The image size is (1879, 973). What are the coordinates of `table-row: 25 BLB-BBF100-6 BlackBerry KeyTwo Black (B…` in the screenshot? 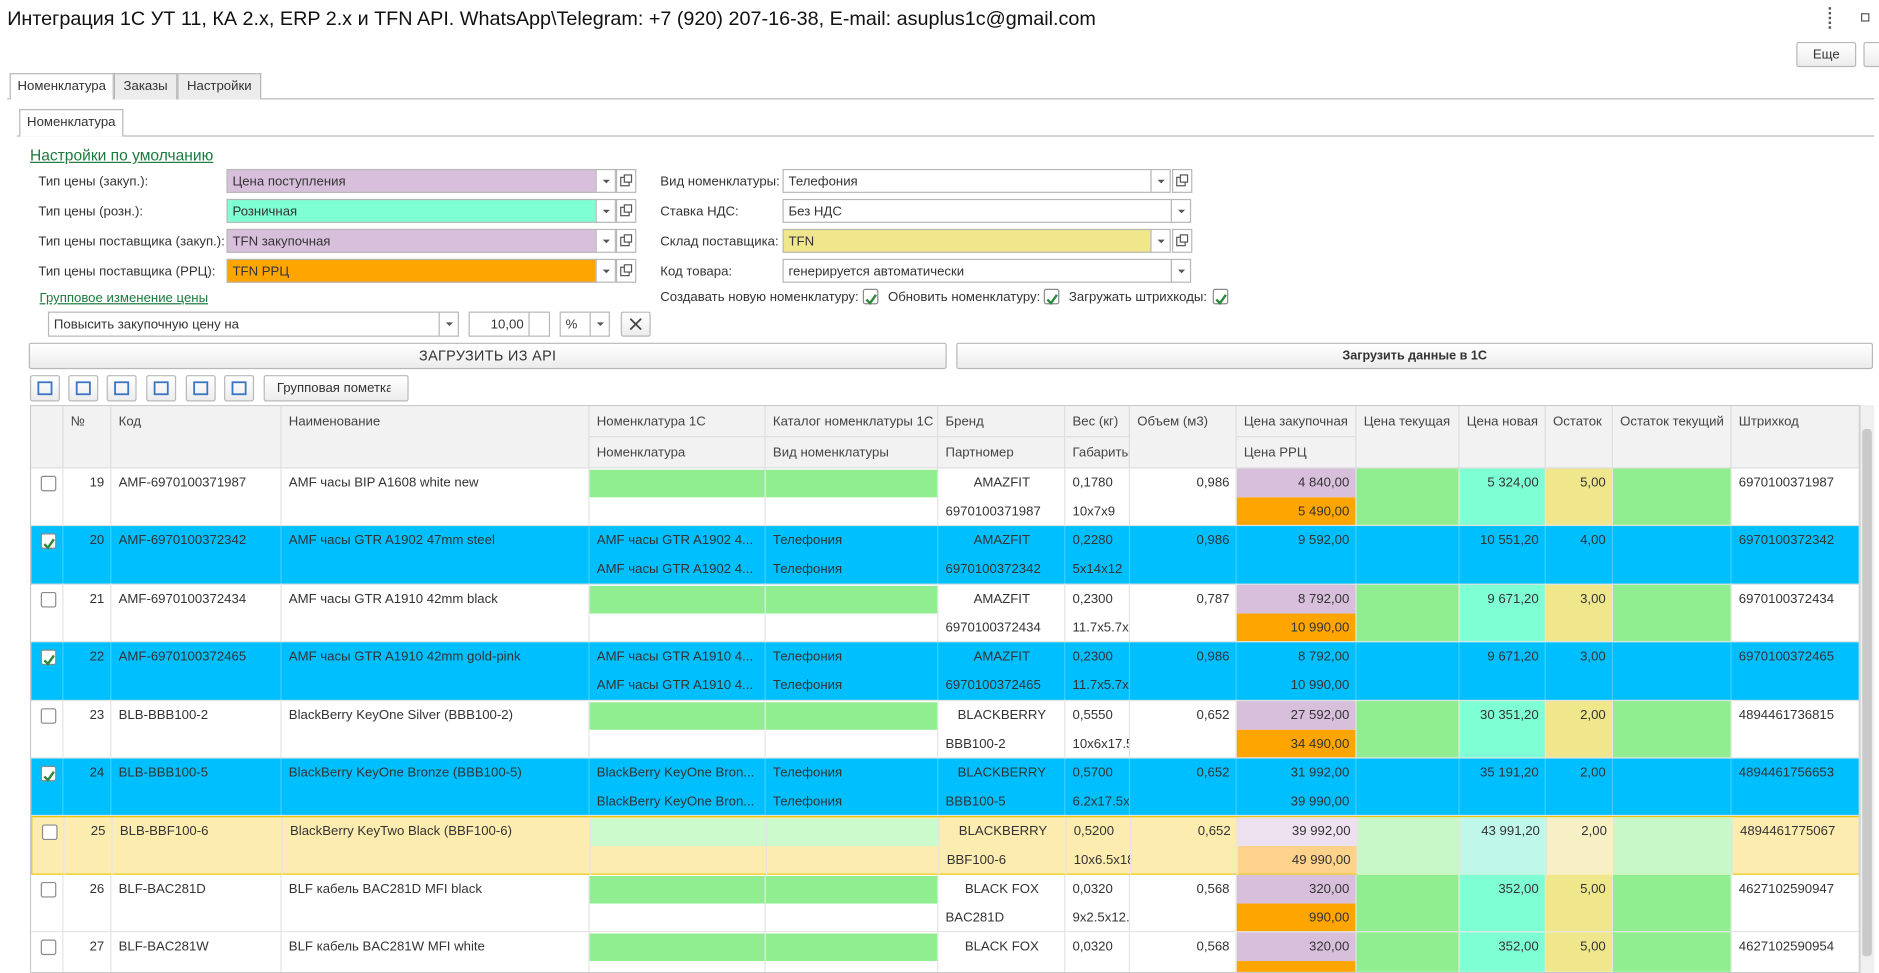 It's located at (945, 846).